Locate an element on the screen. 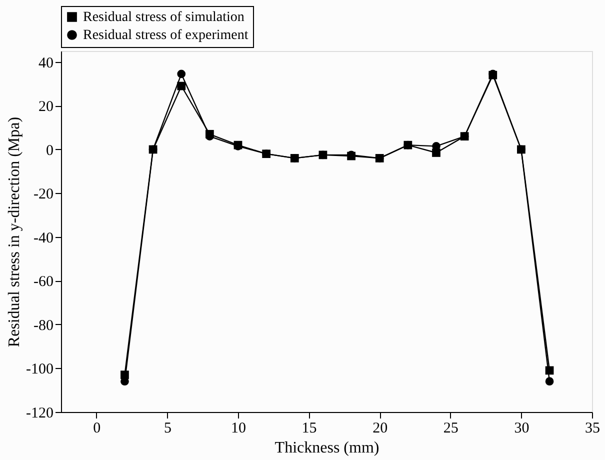 The height and width of the screenshot is (467, 615). x-tick-label: 15 is located at coordinates (309, 428).